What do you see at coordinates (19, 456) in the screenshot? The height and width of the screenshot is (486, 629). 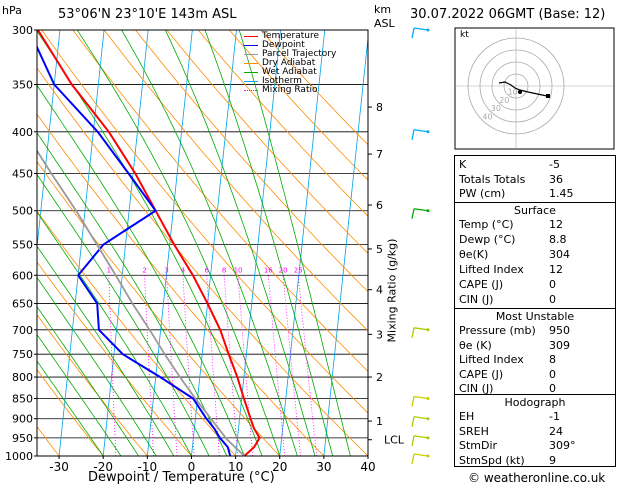 I see `pressure-tick-label: 1000` at bounding box center [19, 456].